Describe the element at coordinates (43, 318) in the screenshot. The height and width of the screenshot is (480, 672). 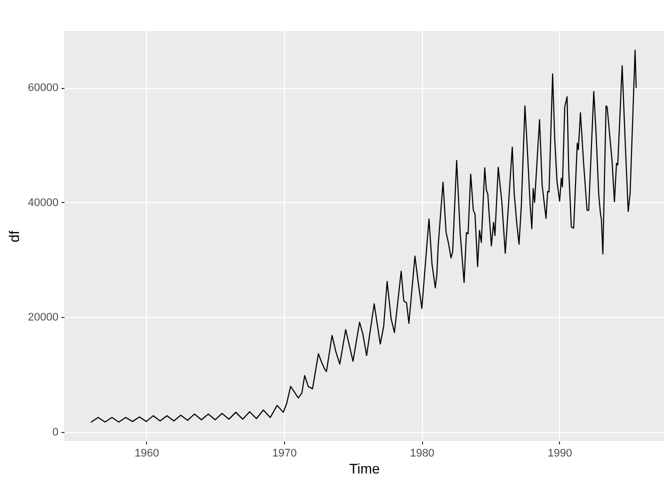
I see `y-tick-label: 20000` at that location.